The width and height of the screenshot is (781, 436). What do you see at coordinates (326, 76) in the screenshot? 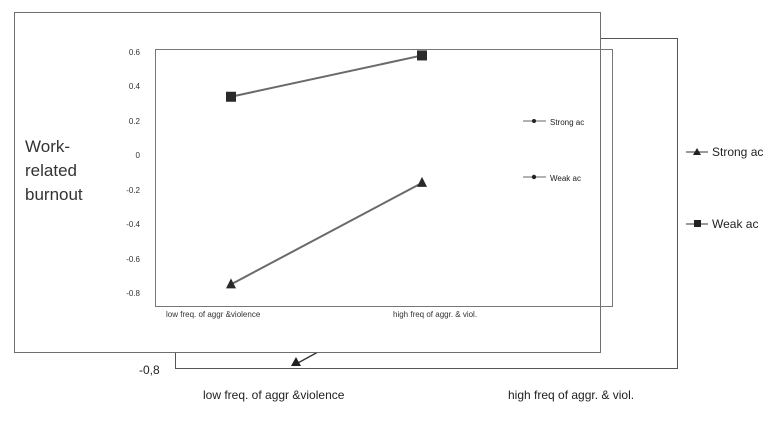
I see `series-line-weak-ac` at bounding box center [326, 76].